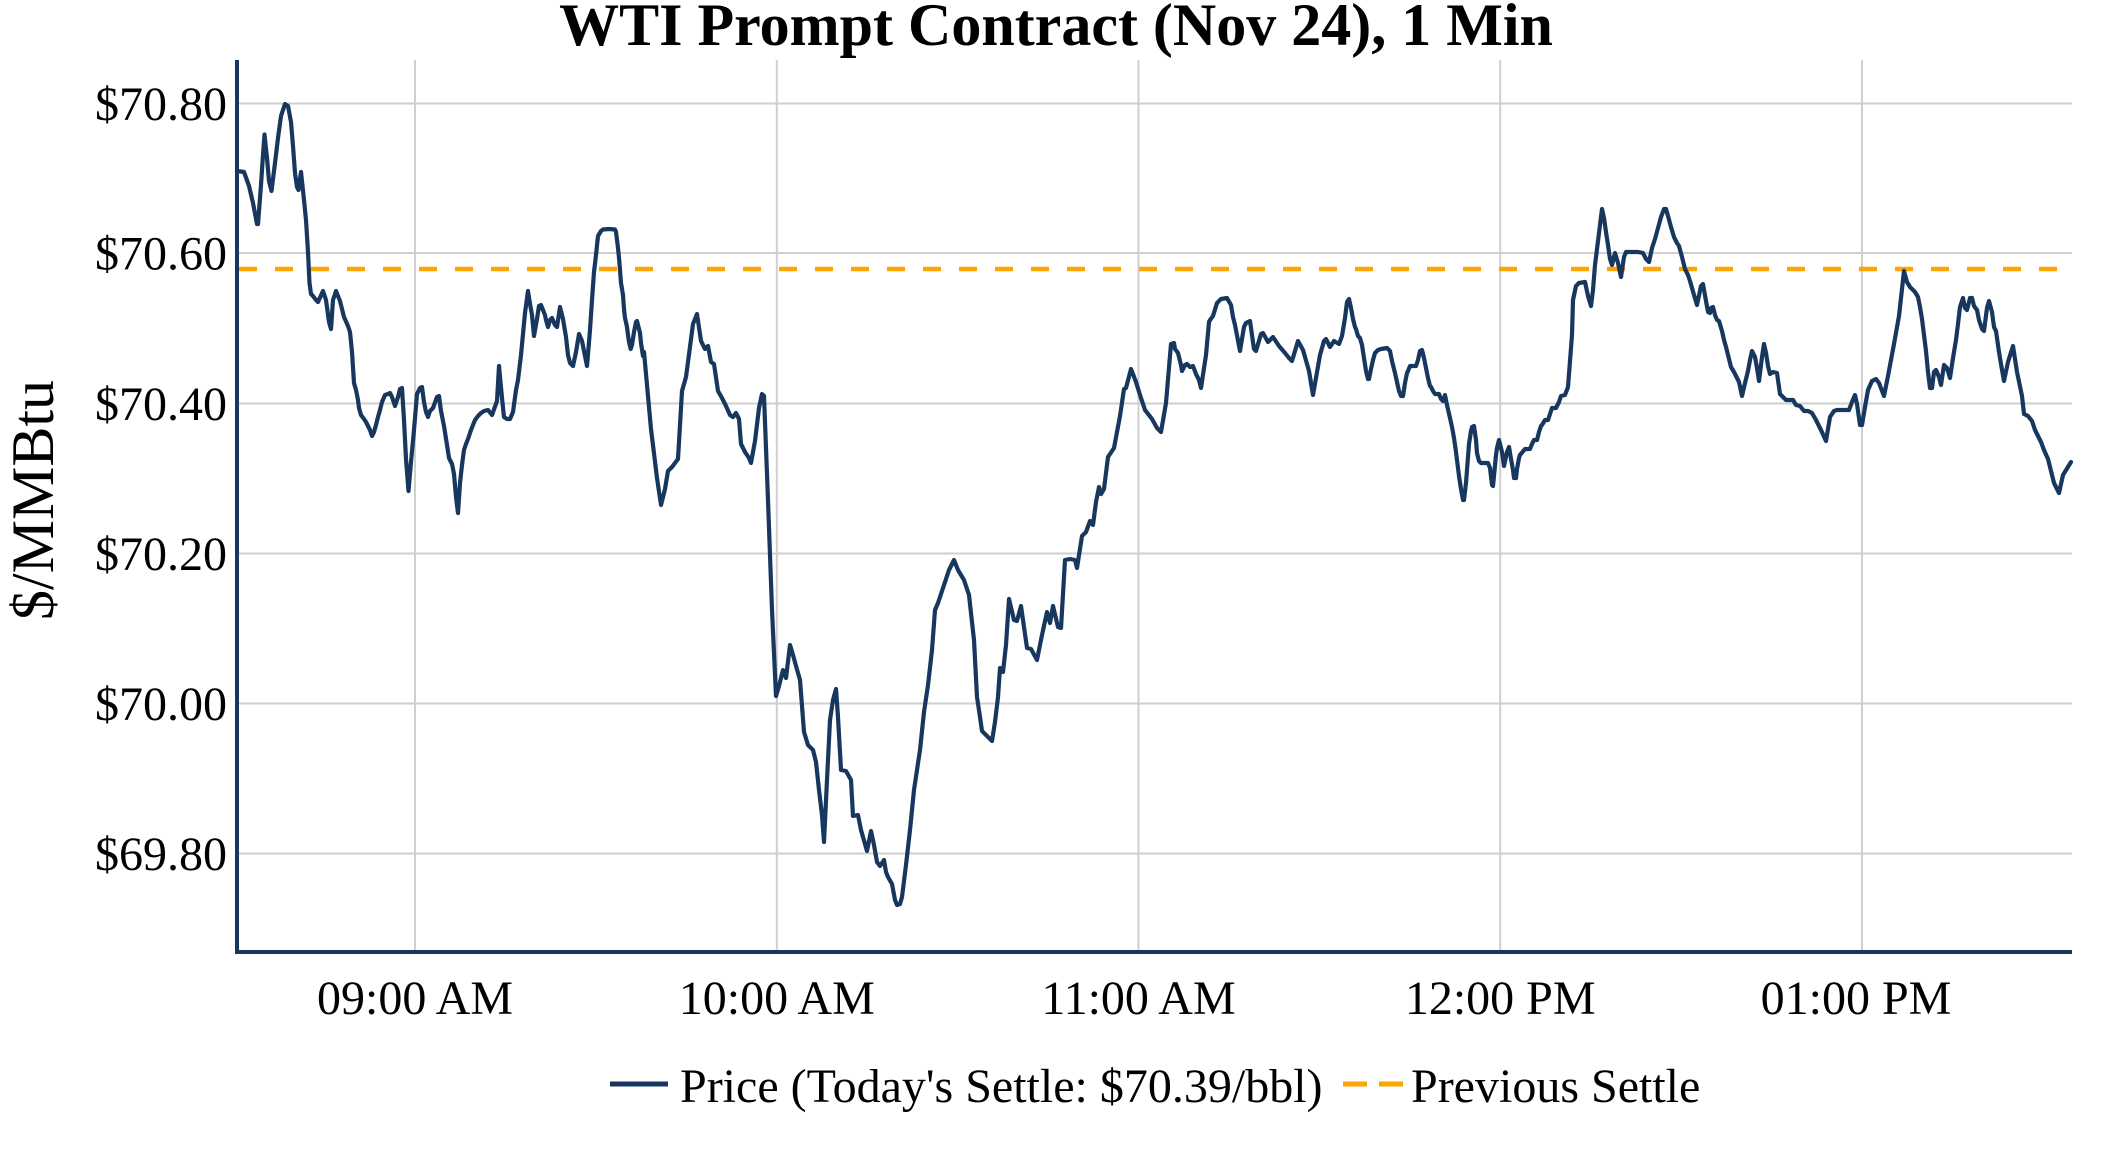 The image size is (2112, 1152). I want to click on svg-text: $70.00, so click(161, 704).